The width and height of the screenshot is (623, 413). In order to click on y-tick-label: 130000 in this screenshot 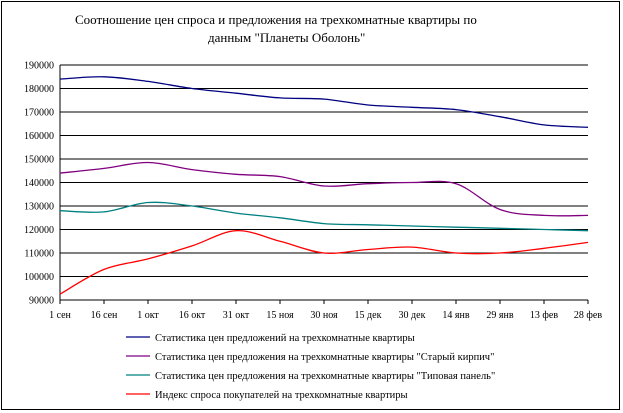, I will do `click(39, 207)`.